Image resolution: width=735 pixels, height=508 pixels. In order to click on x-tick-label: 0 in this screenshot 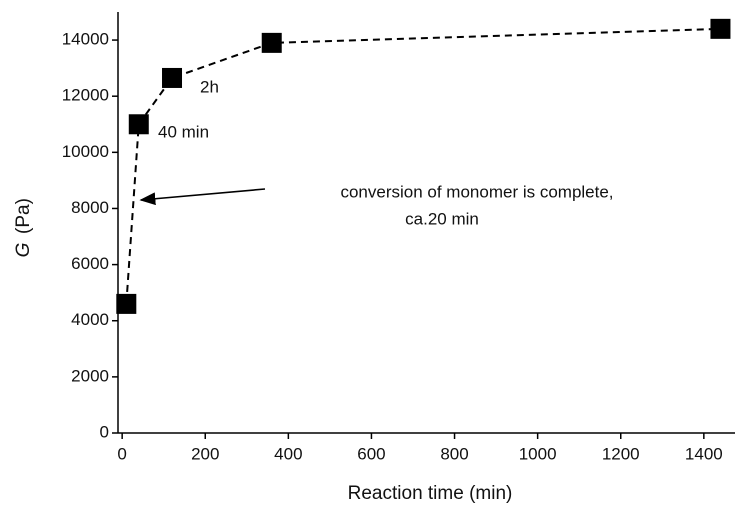, I will do `click(121, 453)`.